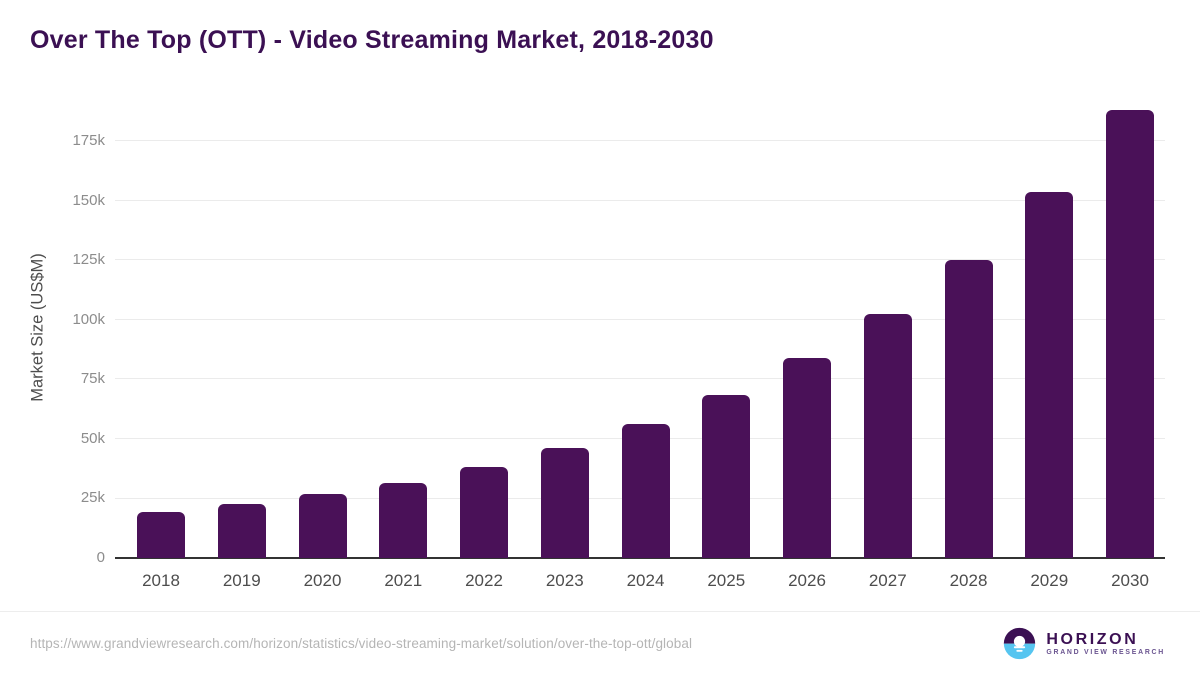  I want to click on y-axis: 0 25k 50k 75k 100k 125k 150k 175k, so click(52, 330).